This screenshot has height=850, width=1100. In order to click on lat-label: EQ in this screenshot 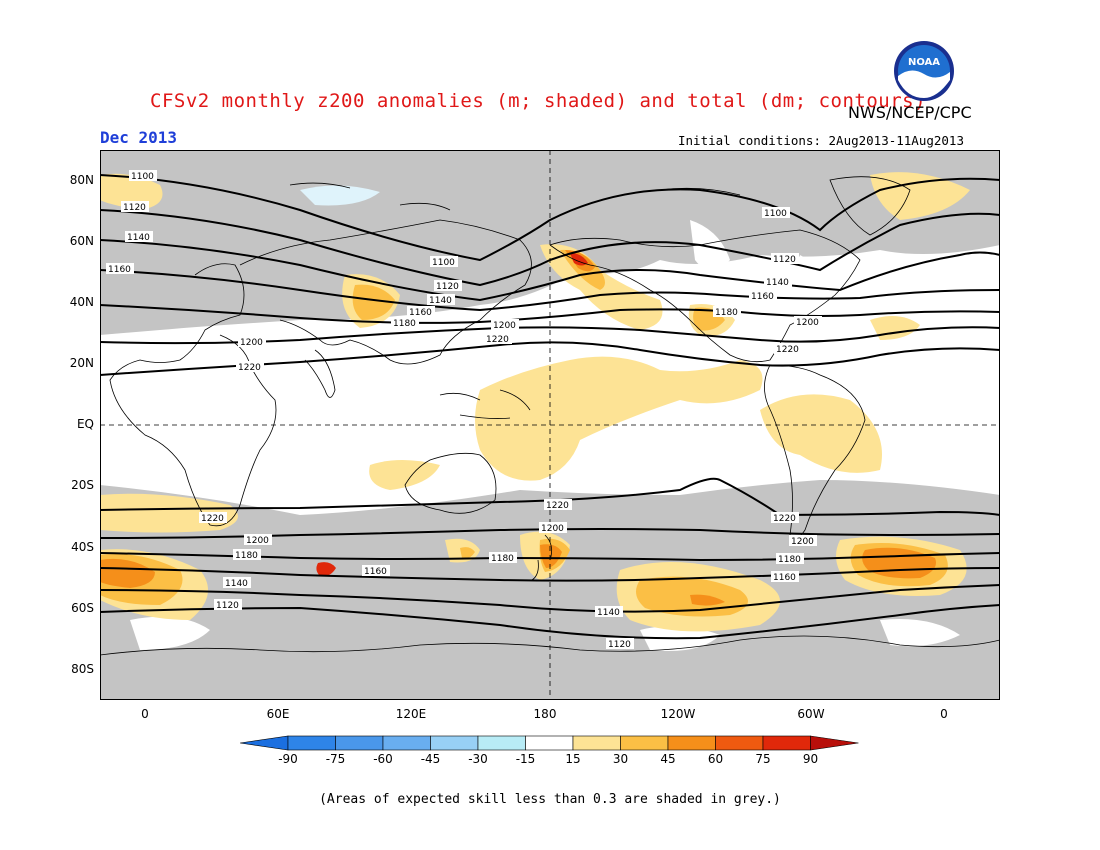, I will do `click(85, 424)`.